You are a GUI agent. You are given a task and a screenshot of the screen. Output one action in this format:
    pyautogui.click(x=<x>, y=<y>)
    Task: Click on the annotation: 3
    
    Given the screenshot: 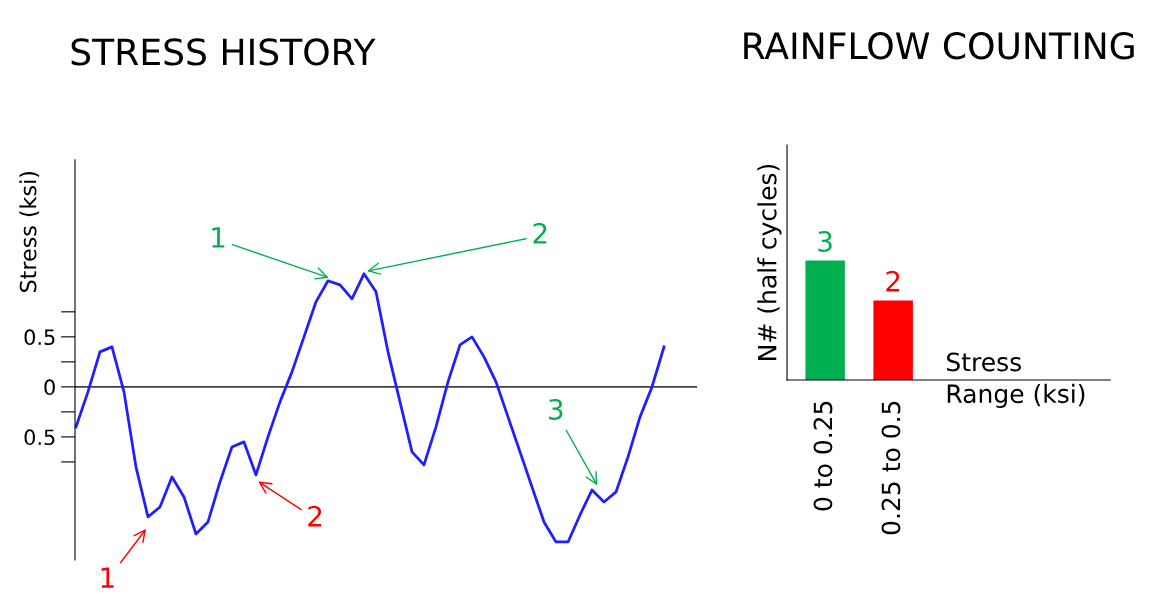 What is the action you would take?
    pyautogui.click(x=556, y=409)
    